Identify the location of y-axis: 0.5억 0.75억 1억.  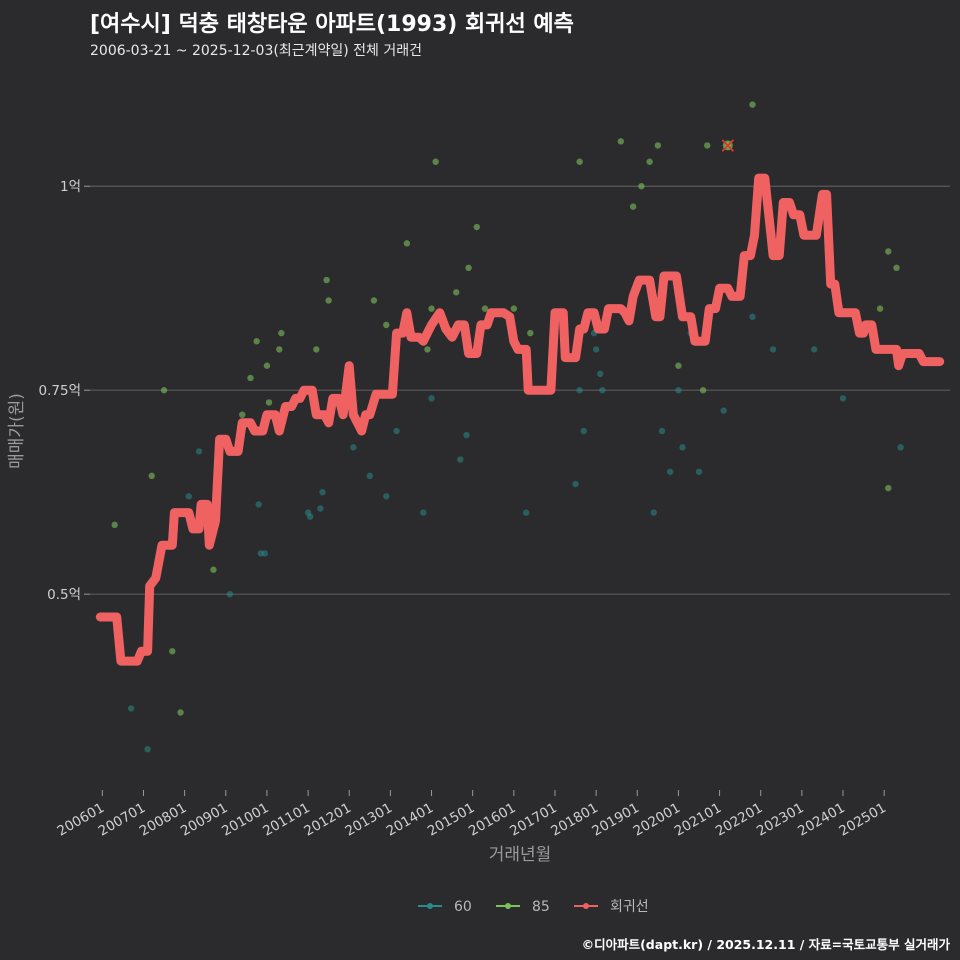
(64, 391).